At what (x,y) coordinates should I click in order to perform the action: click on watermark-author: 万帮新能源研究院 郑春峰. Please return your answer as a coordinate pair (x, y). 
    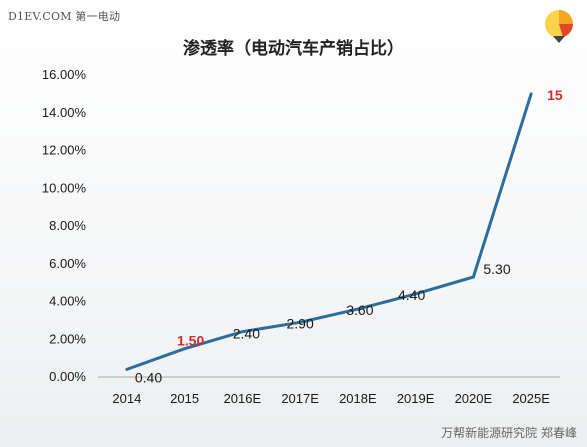
    Looking at the image, I should click on (509, 433).